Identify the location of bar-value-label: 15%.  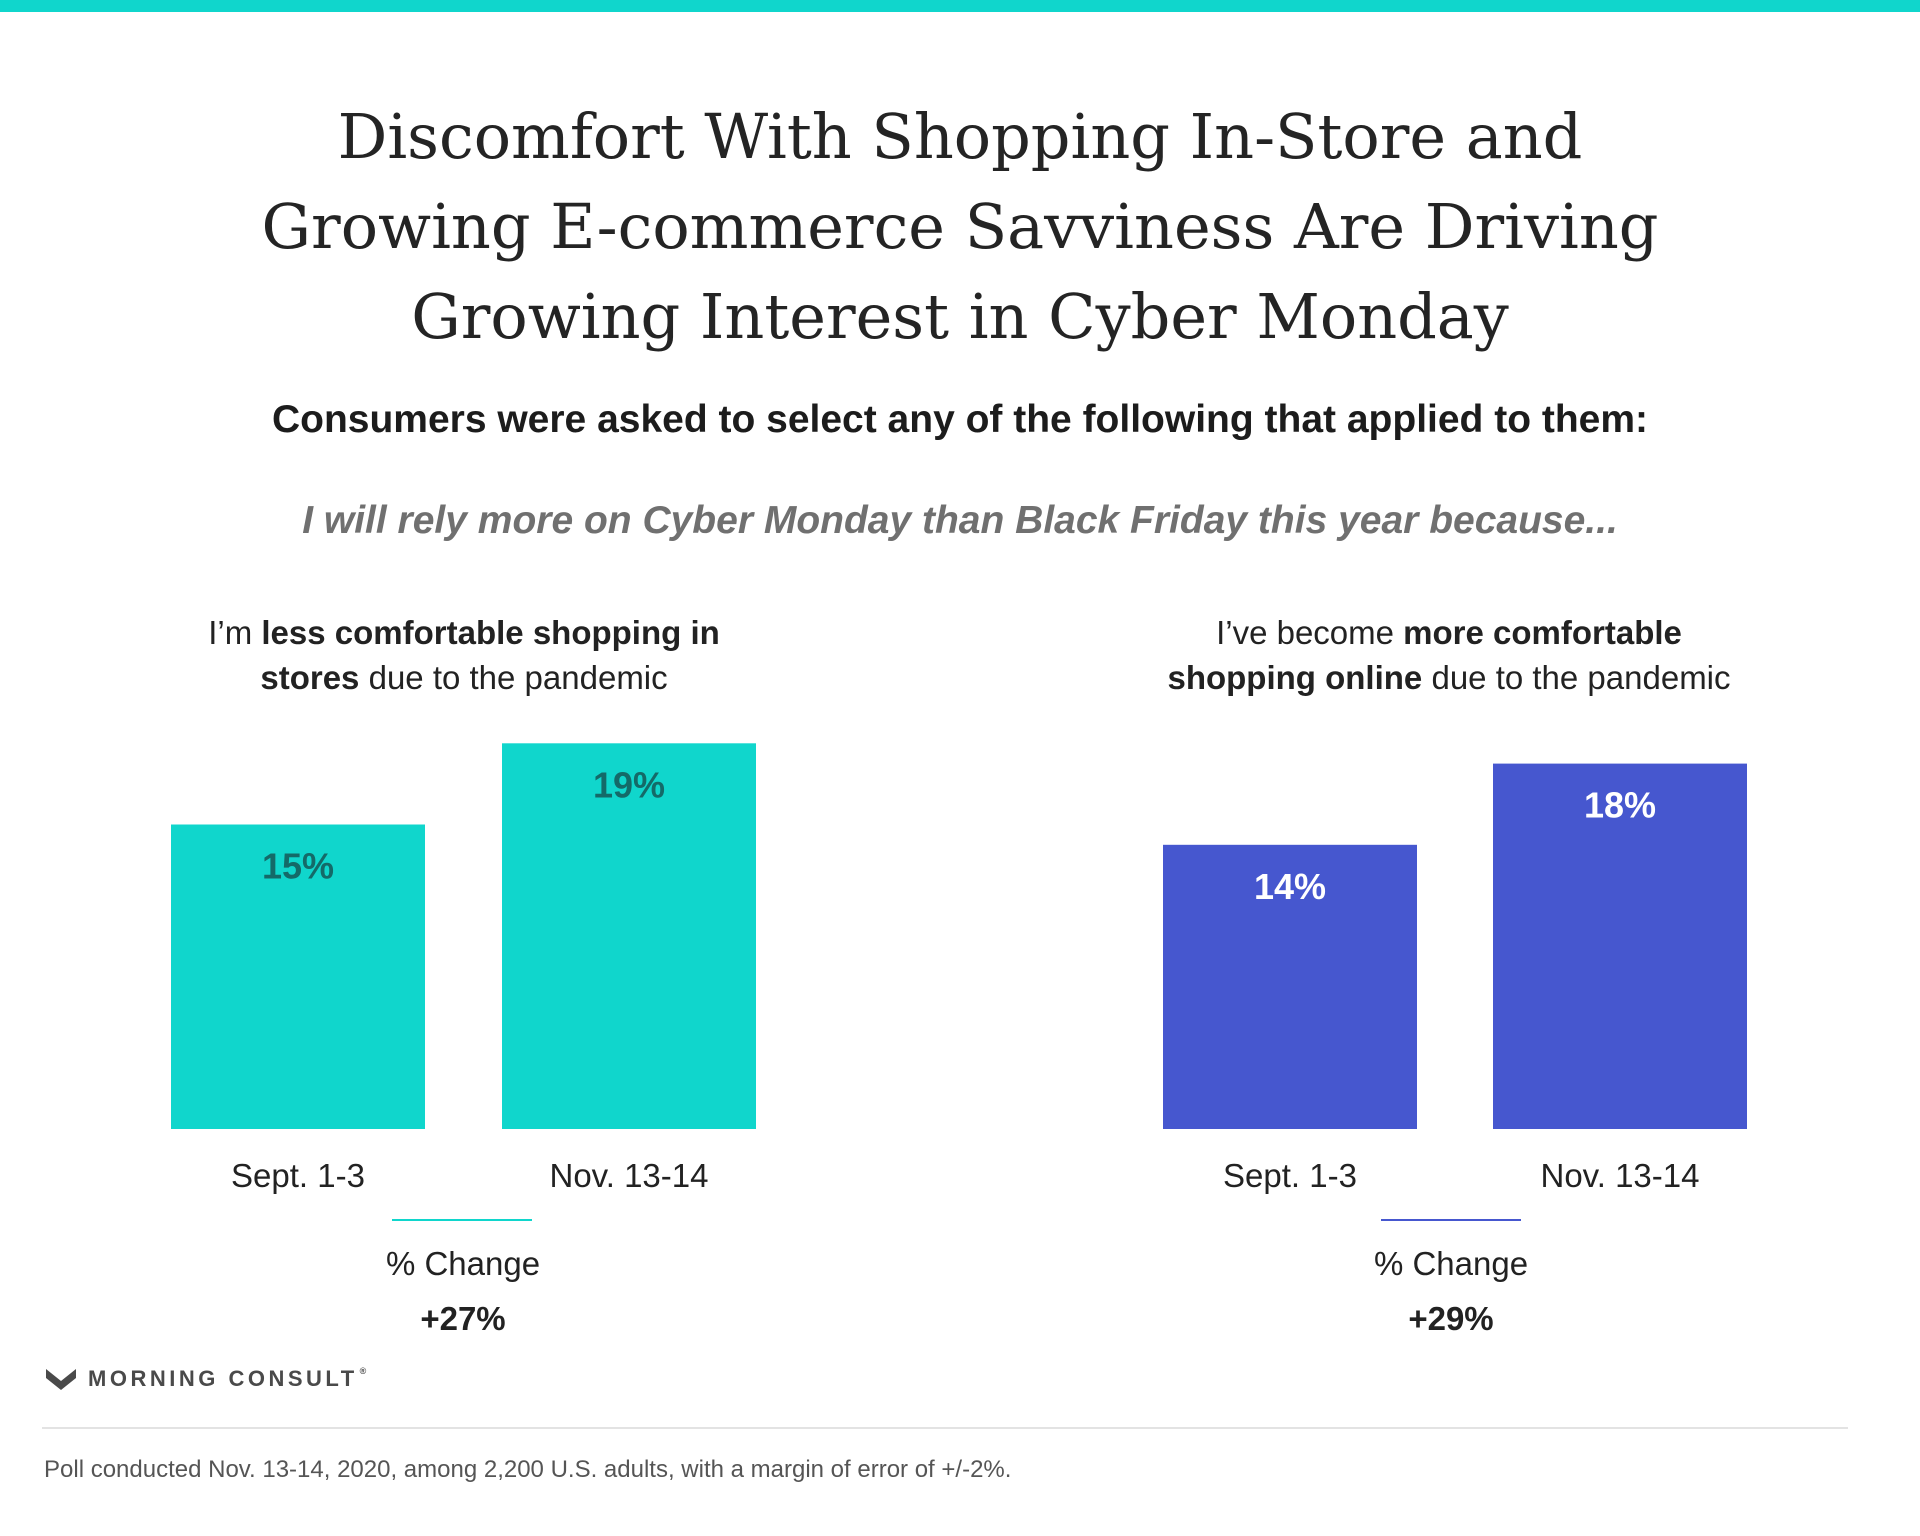
(298, 866).